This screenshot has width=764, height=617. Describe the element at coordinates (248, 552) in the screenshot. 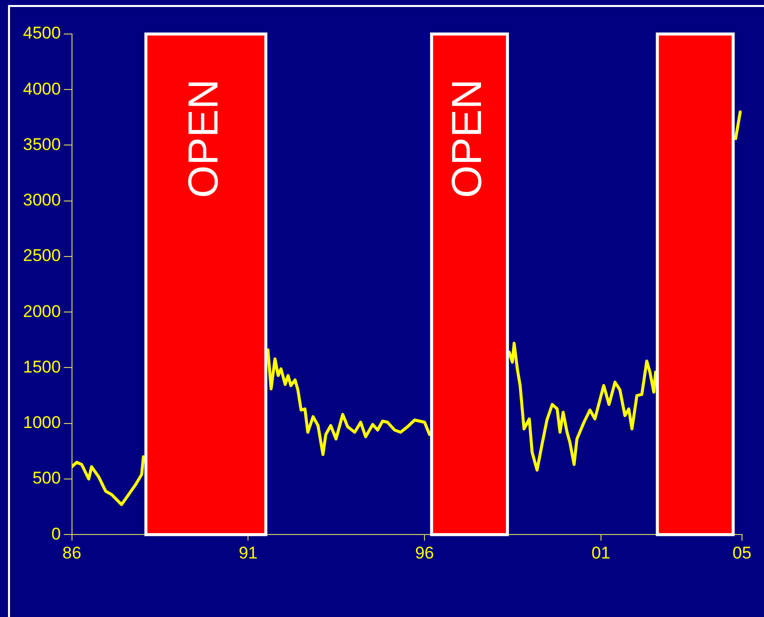

I see `x-tick-label: 91` at that location.